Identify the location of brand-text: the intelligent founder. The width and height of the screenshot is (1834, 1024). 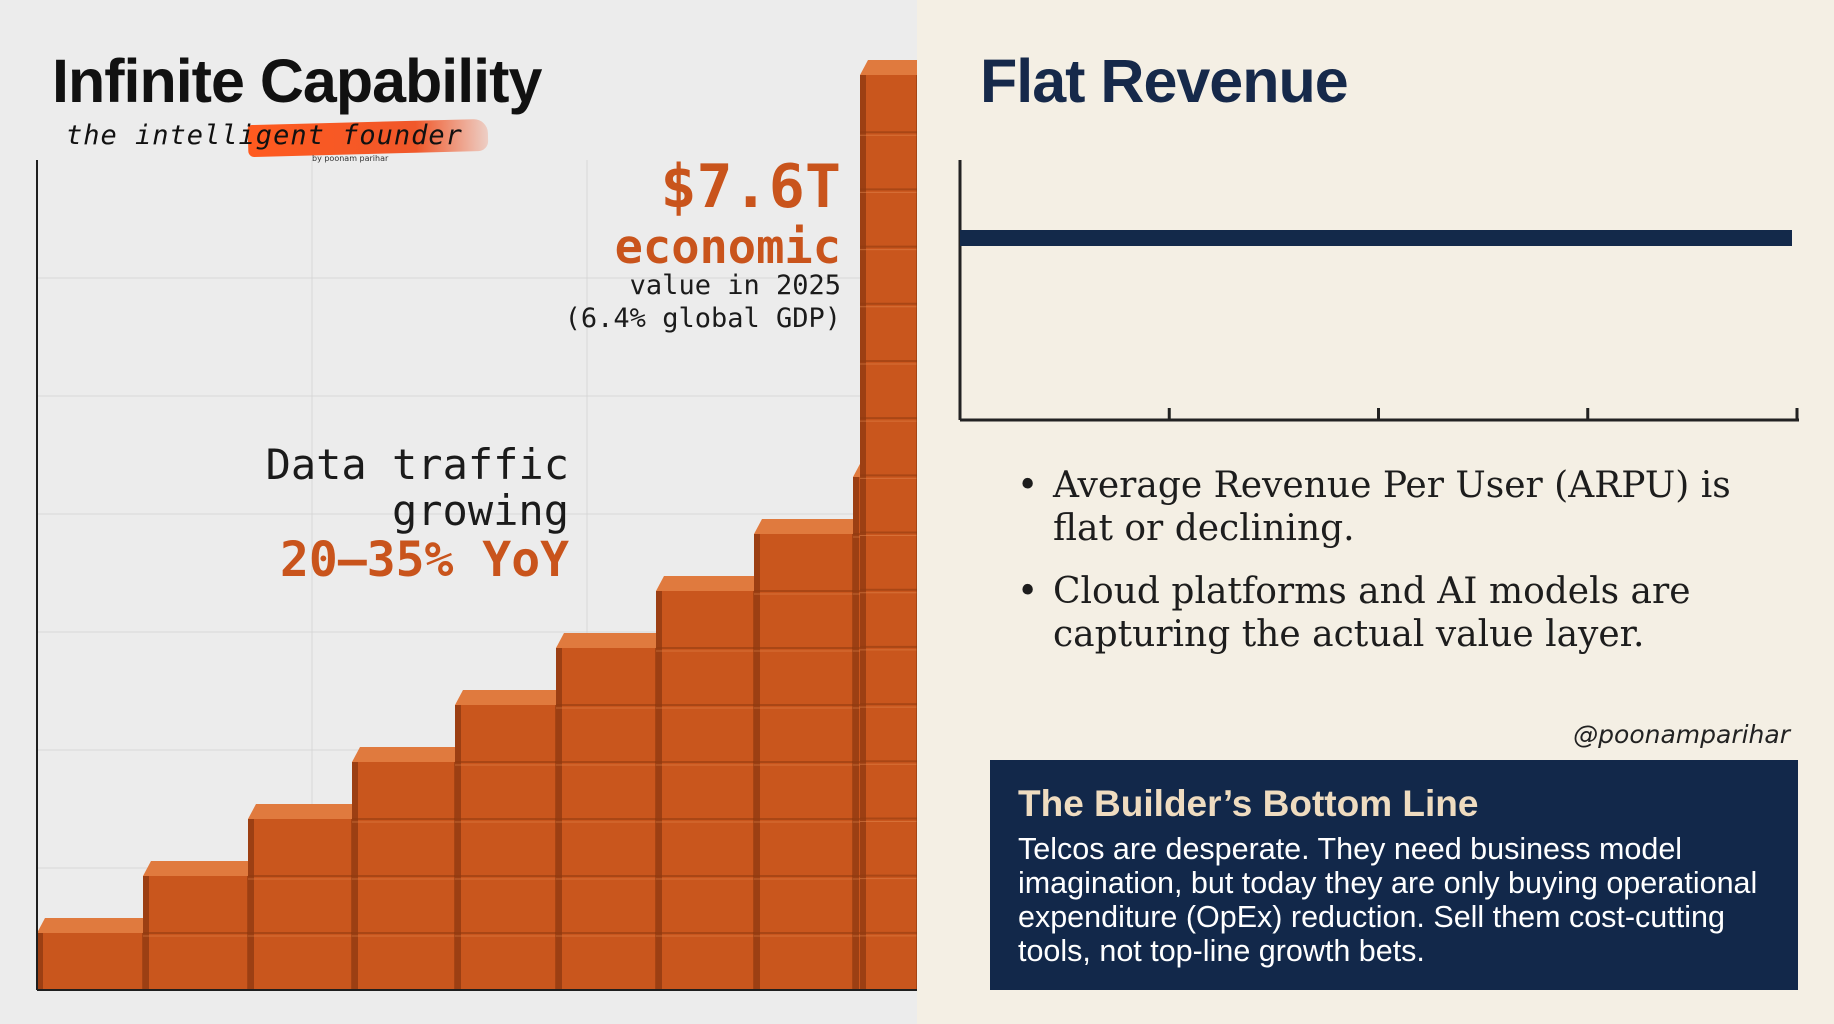
(264, 135).